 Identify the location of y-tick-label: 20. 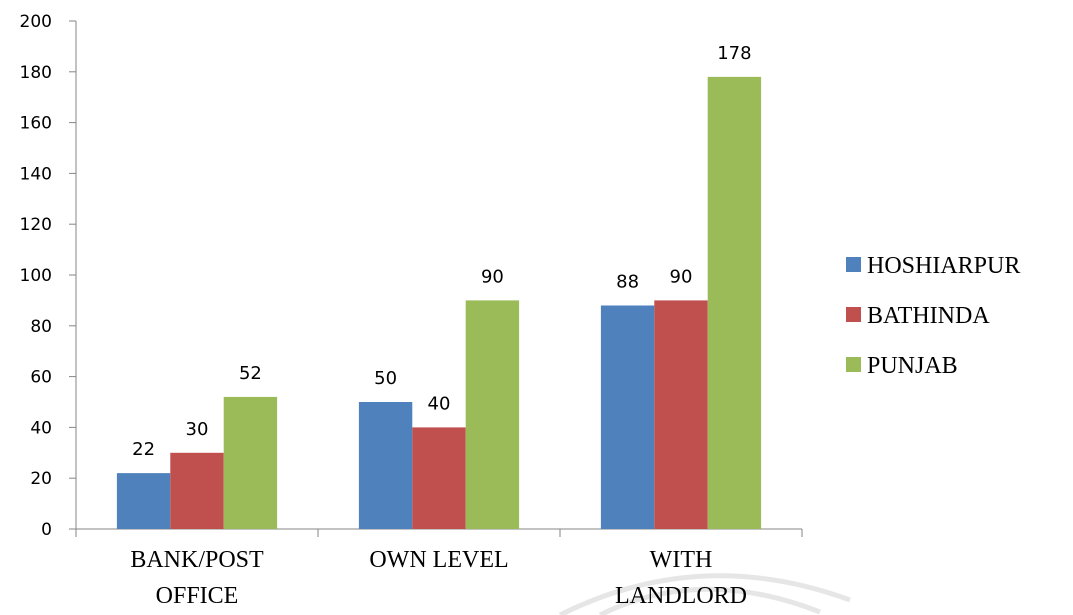
(41, 479).